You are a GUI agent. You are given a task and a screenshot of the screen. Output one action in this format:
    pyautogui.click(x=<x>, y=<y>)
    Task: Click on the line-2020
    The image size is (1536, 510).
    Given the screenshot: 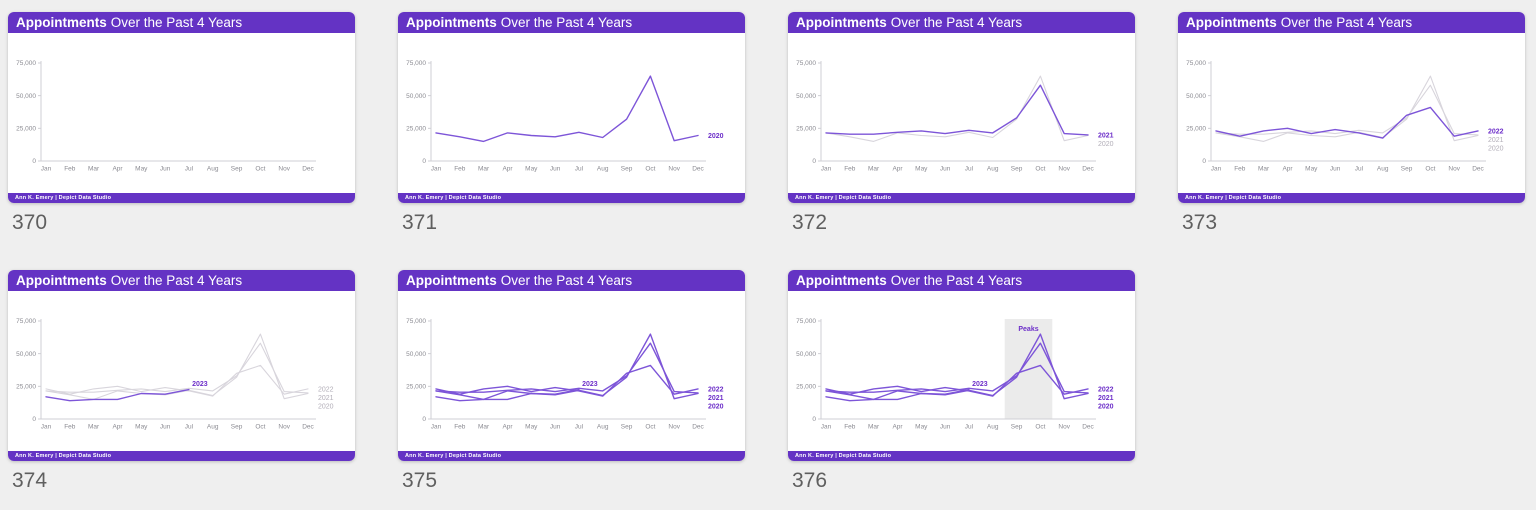 What is the action you would take?
    pyautogui.click(x=1347, y=108)
    